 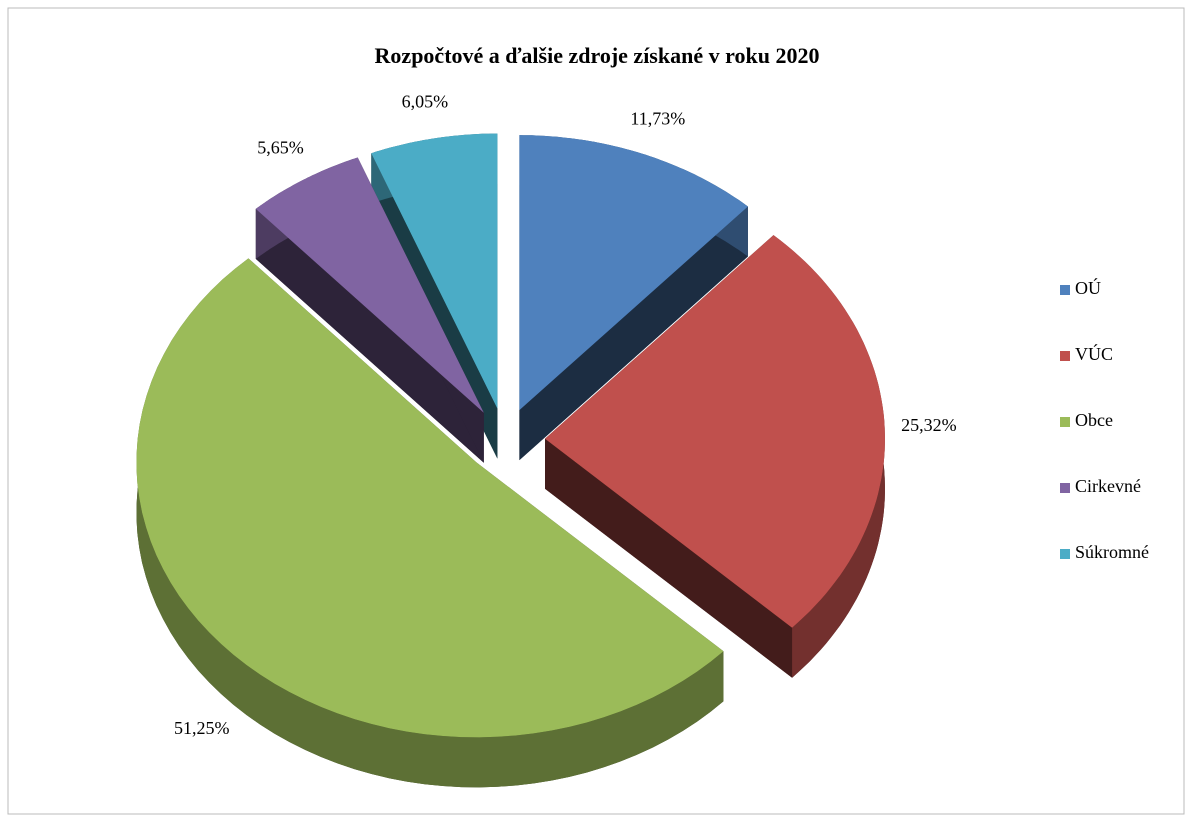 What do you see at coordinates (202, 728) in the screenshot?
I see `data-label: 51,25%` at bounding box center [202, 728].